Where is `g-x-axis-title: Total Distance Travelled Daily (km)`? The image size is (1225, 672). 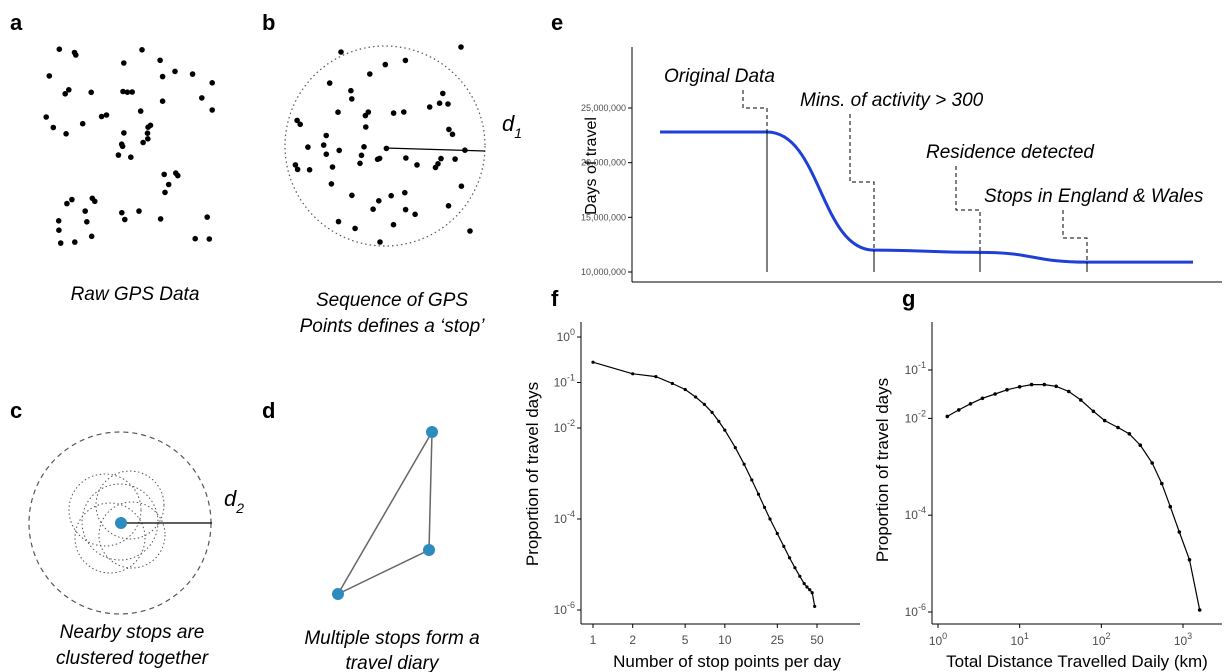
g-x-axis-title: Total Distance Travelled Daily (km) is located at coordinates (1077, 661).